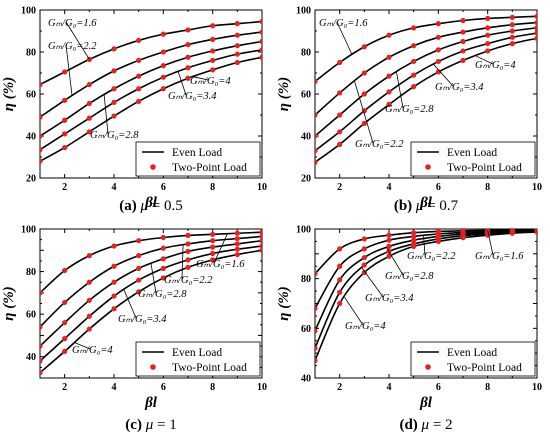 This screenshot has height=440, width=550. What do you see at coordinates (31, 95) in the screenshot?
I see `y-tick-label: 60` at bounding box center [31, 95].